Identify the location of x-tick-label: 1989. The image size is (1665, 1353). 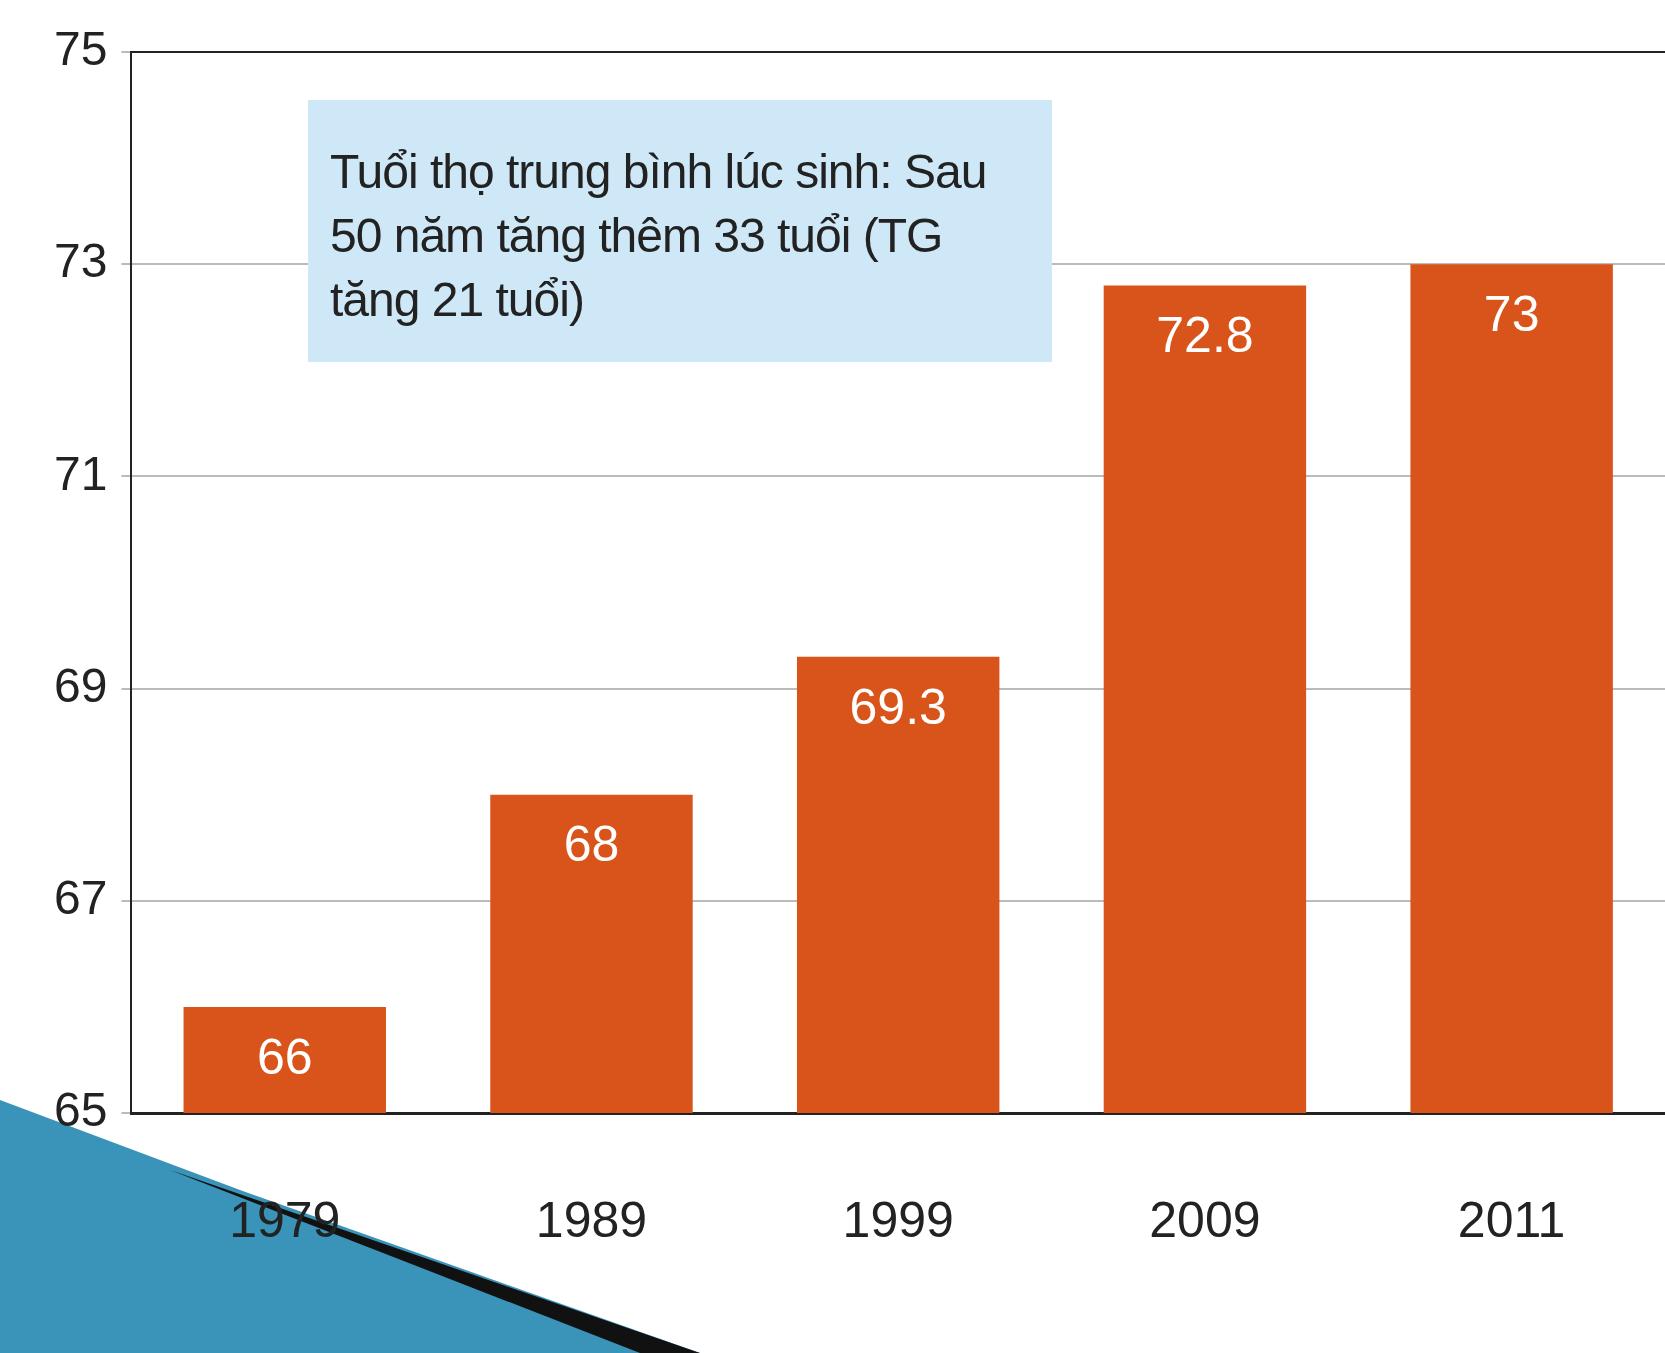
(591, 1219).